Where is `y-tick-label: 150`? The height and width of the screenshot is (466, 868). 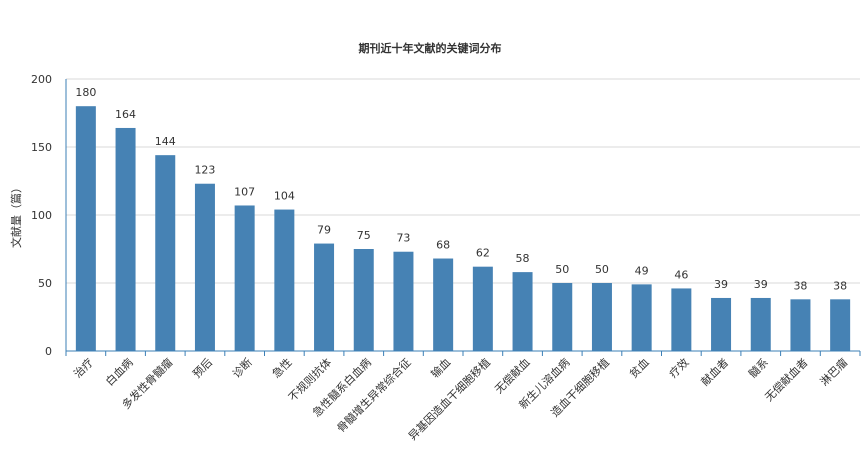 y-tick-label: 150 is located at coordinates (41, 147).